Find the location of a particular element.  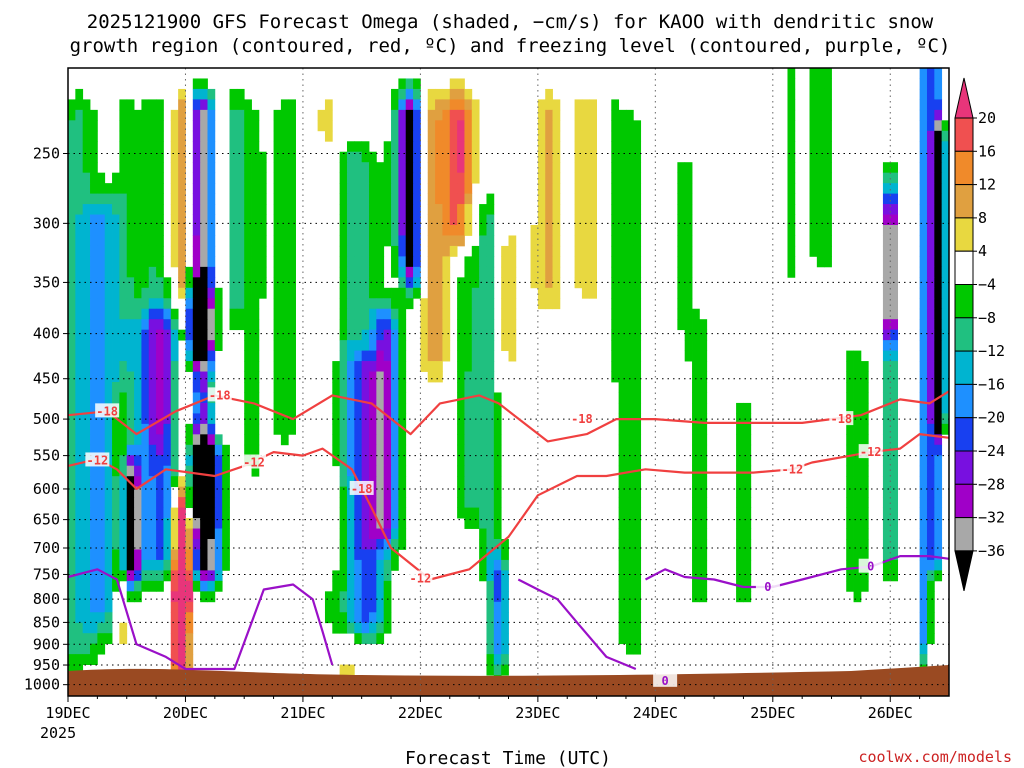

x-tick-label: 24DEC is located at coordinates (655, 713).